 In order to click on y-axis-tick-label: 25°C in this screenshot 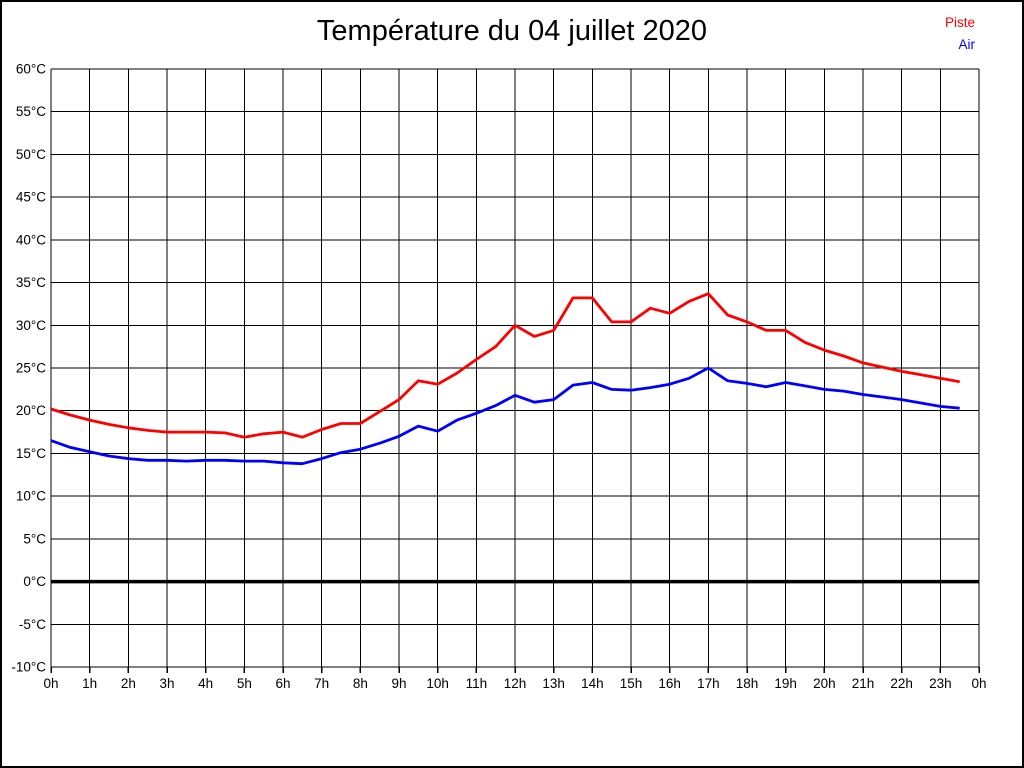, I will do `click(31, 368)`.